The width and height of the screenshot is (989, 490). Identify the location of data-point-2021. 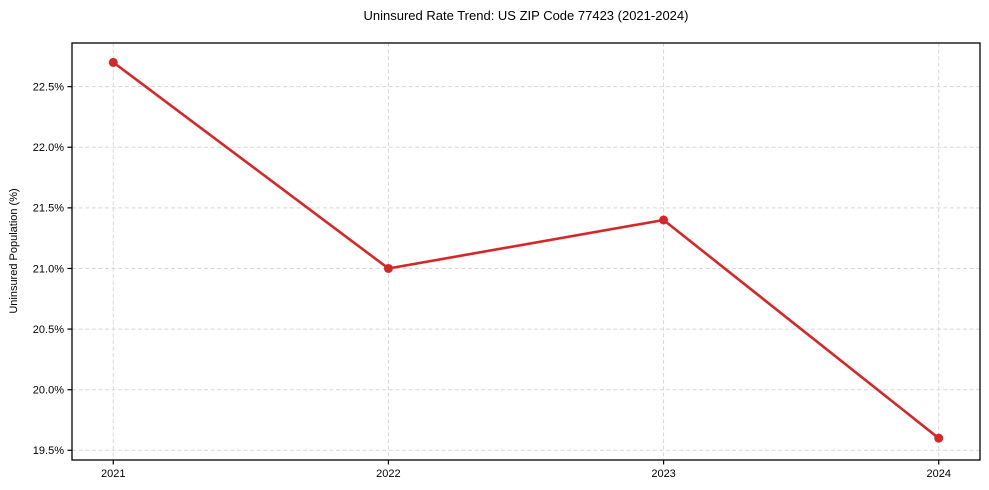
(113, 62).